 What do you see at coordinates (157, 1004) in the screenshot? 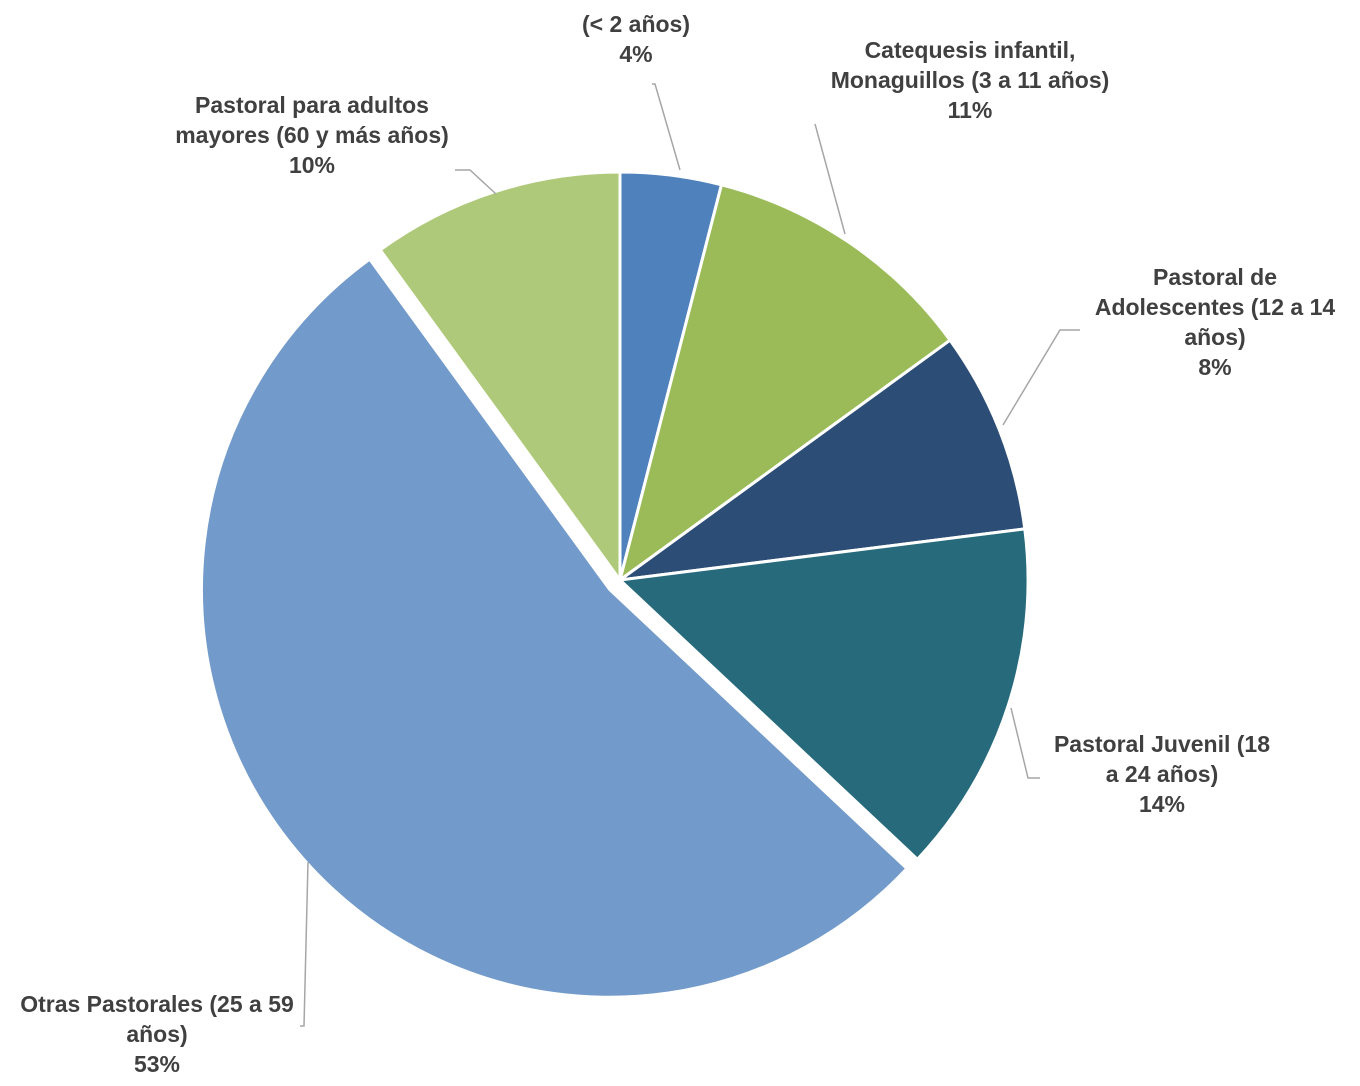
I see `data-label-category: Otras Pastorales (25 a 59` at bounding box center [157, 1004].